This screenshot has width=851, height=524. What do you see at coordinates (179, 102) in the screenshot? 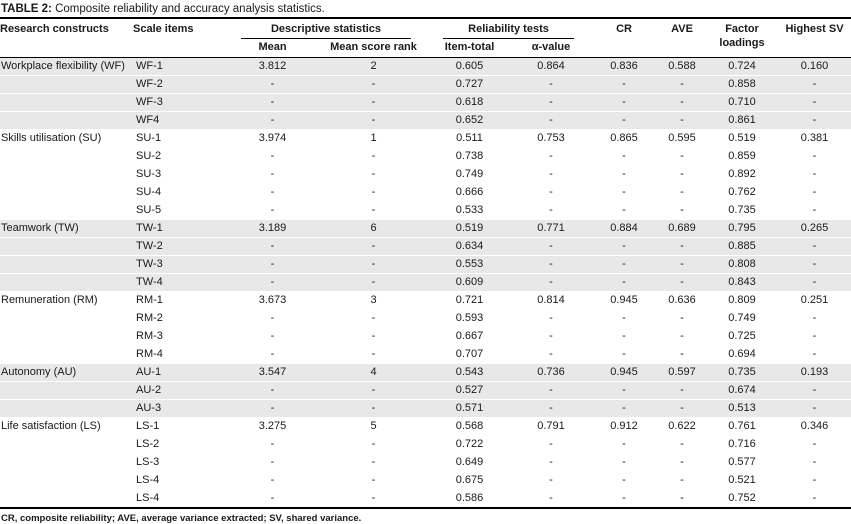
I see `cell-scale-item: WF-3` at bounding box center [179, 102].